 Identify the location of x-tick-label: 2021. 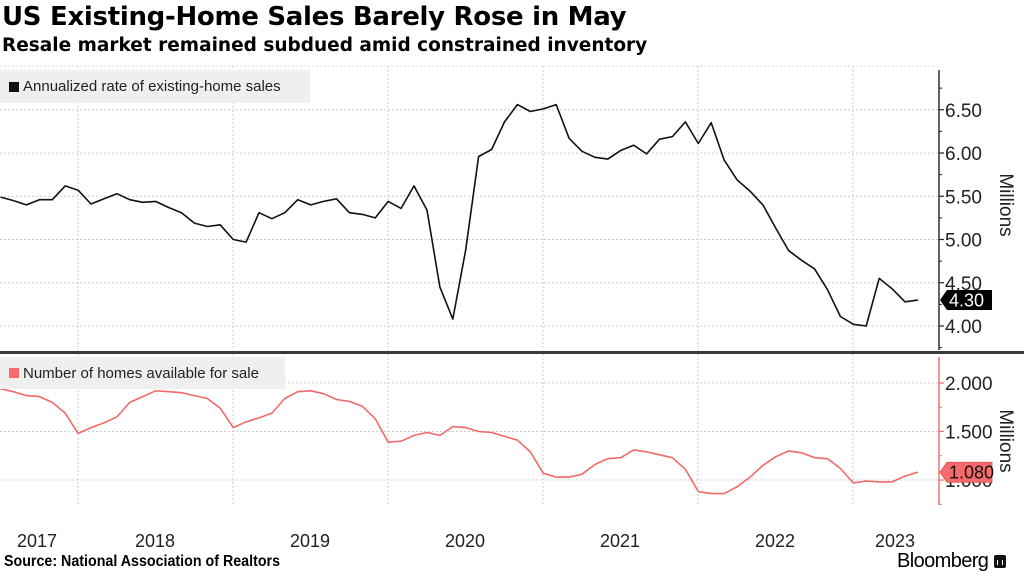
(620, 541).